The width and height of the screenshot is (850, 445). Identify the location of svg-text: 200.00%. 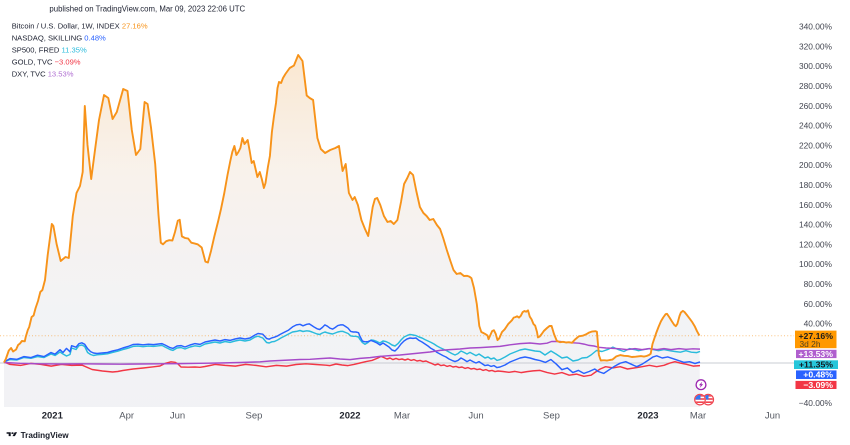
(816, 165).